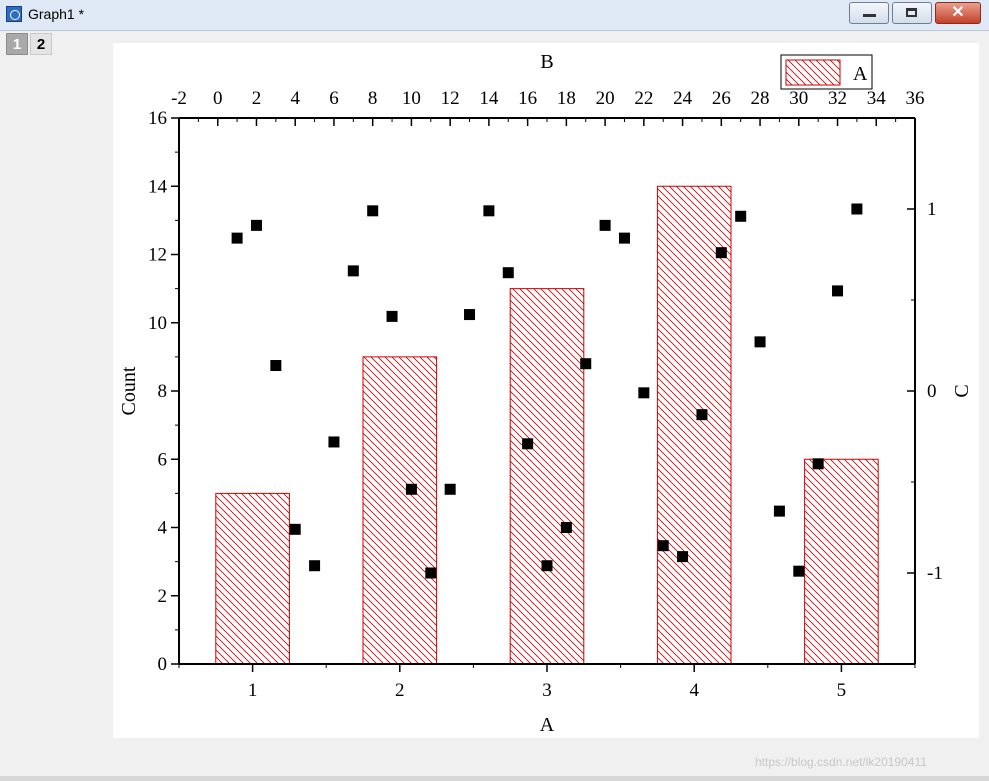 The image size is (989, 781). I want to click on top-tick-label-26: 26, so click(721, 98).